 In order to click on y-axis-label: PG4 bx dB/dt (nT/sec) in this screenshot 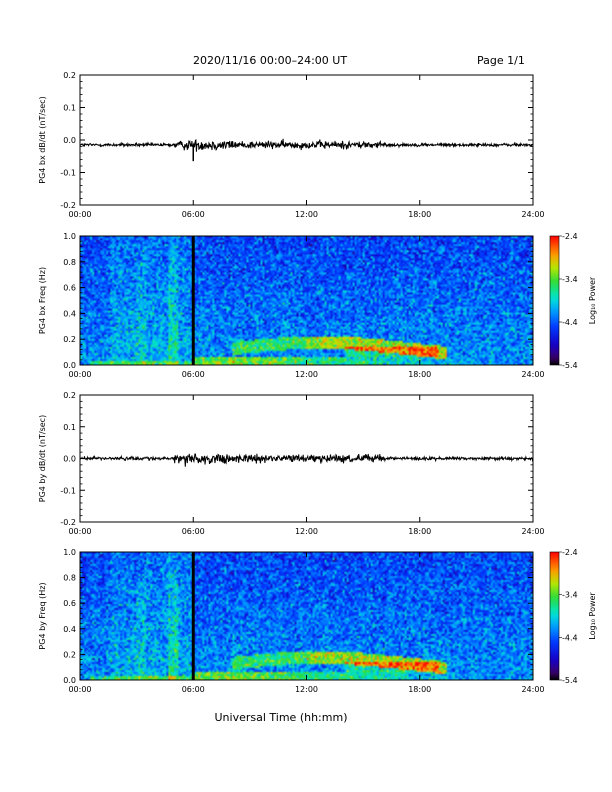, I will do `click(42, 139)`.